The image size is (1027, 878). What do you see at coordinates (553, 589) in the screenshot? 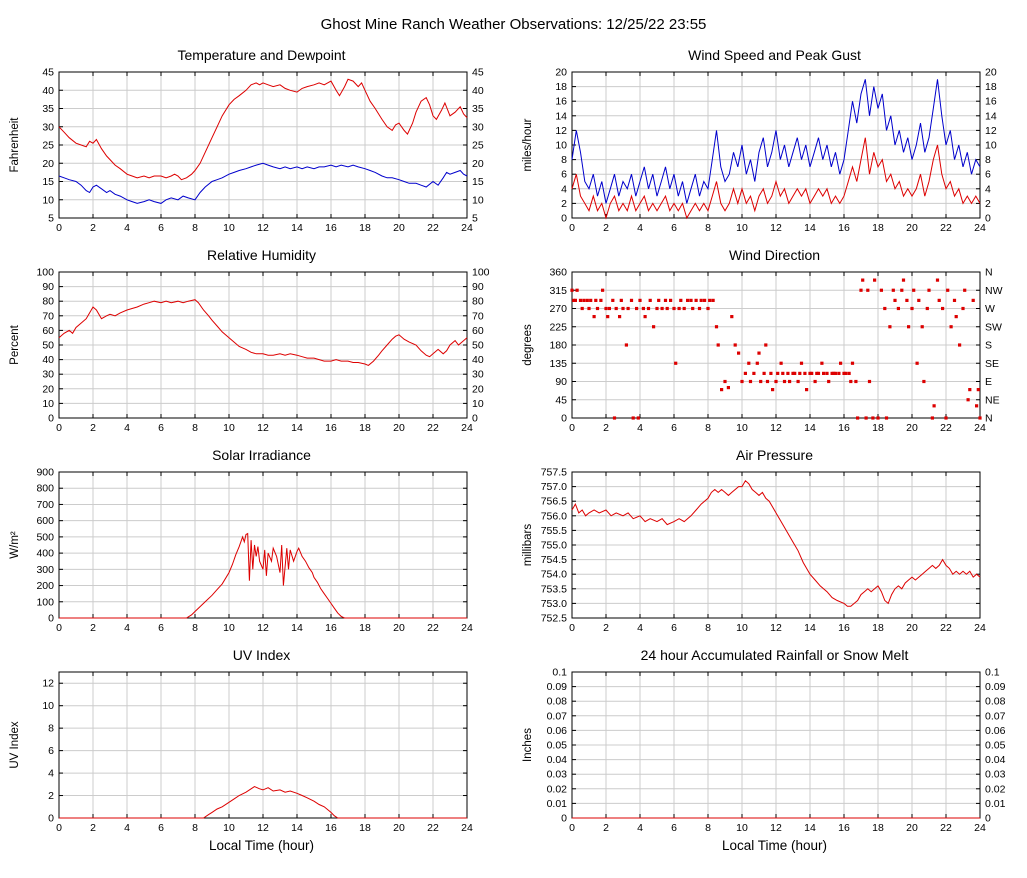
I see `svg-text: 753.5` at bounding box center [553, 589].